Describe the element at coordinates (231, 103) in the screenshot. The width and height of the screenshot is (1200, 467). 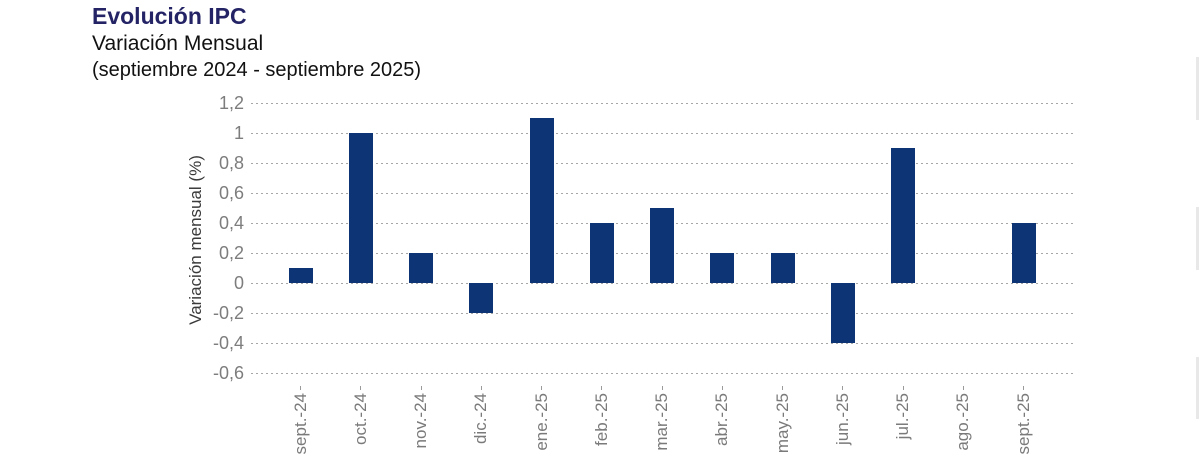
I see `y-tick-label: 1,2` at that location.